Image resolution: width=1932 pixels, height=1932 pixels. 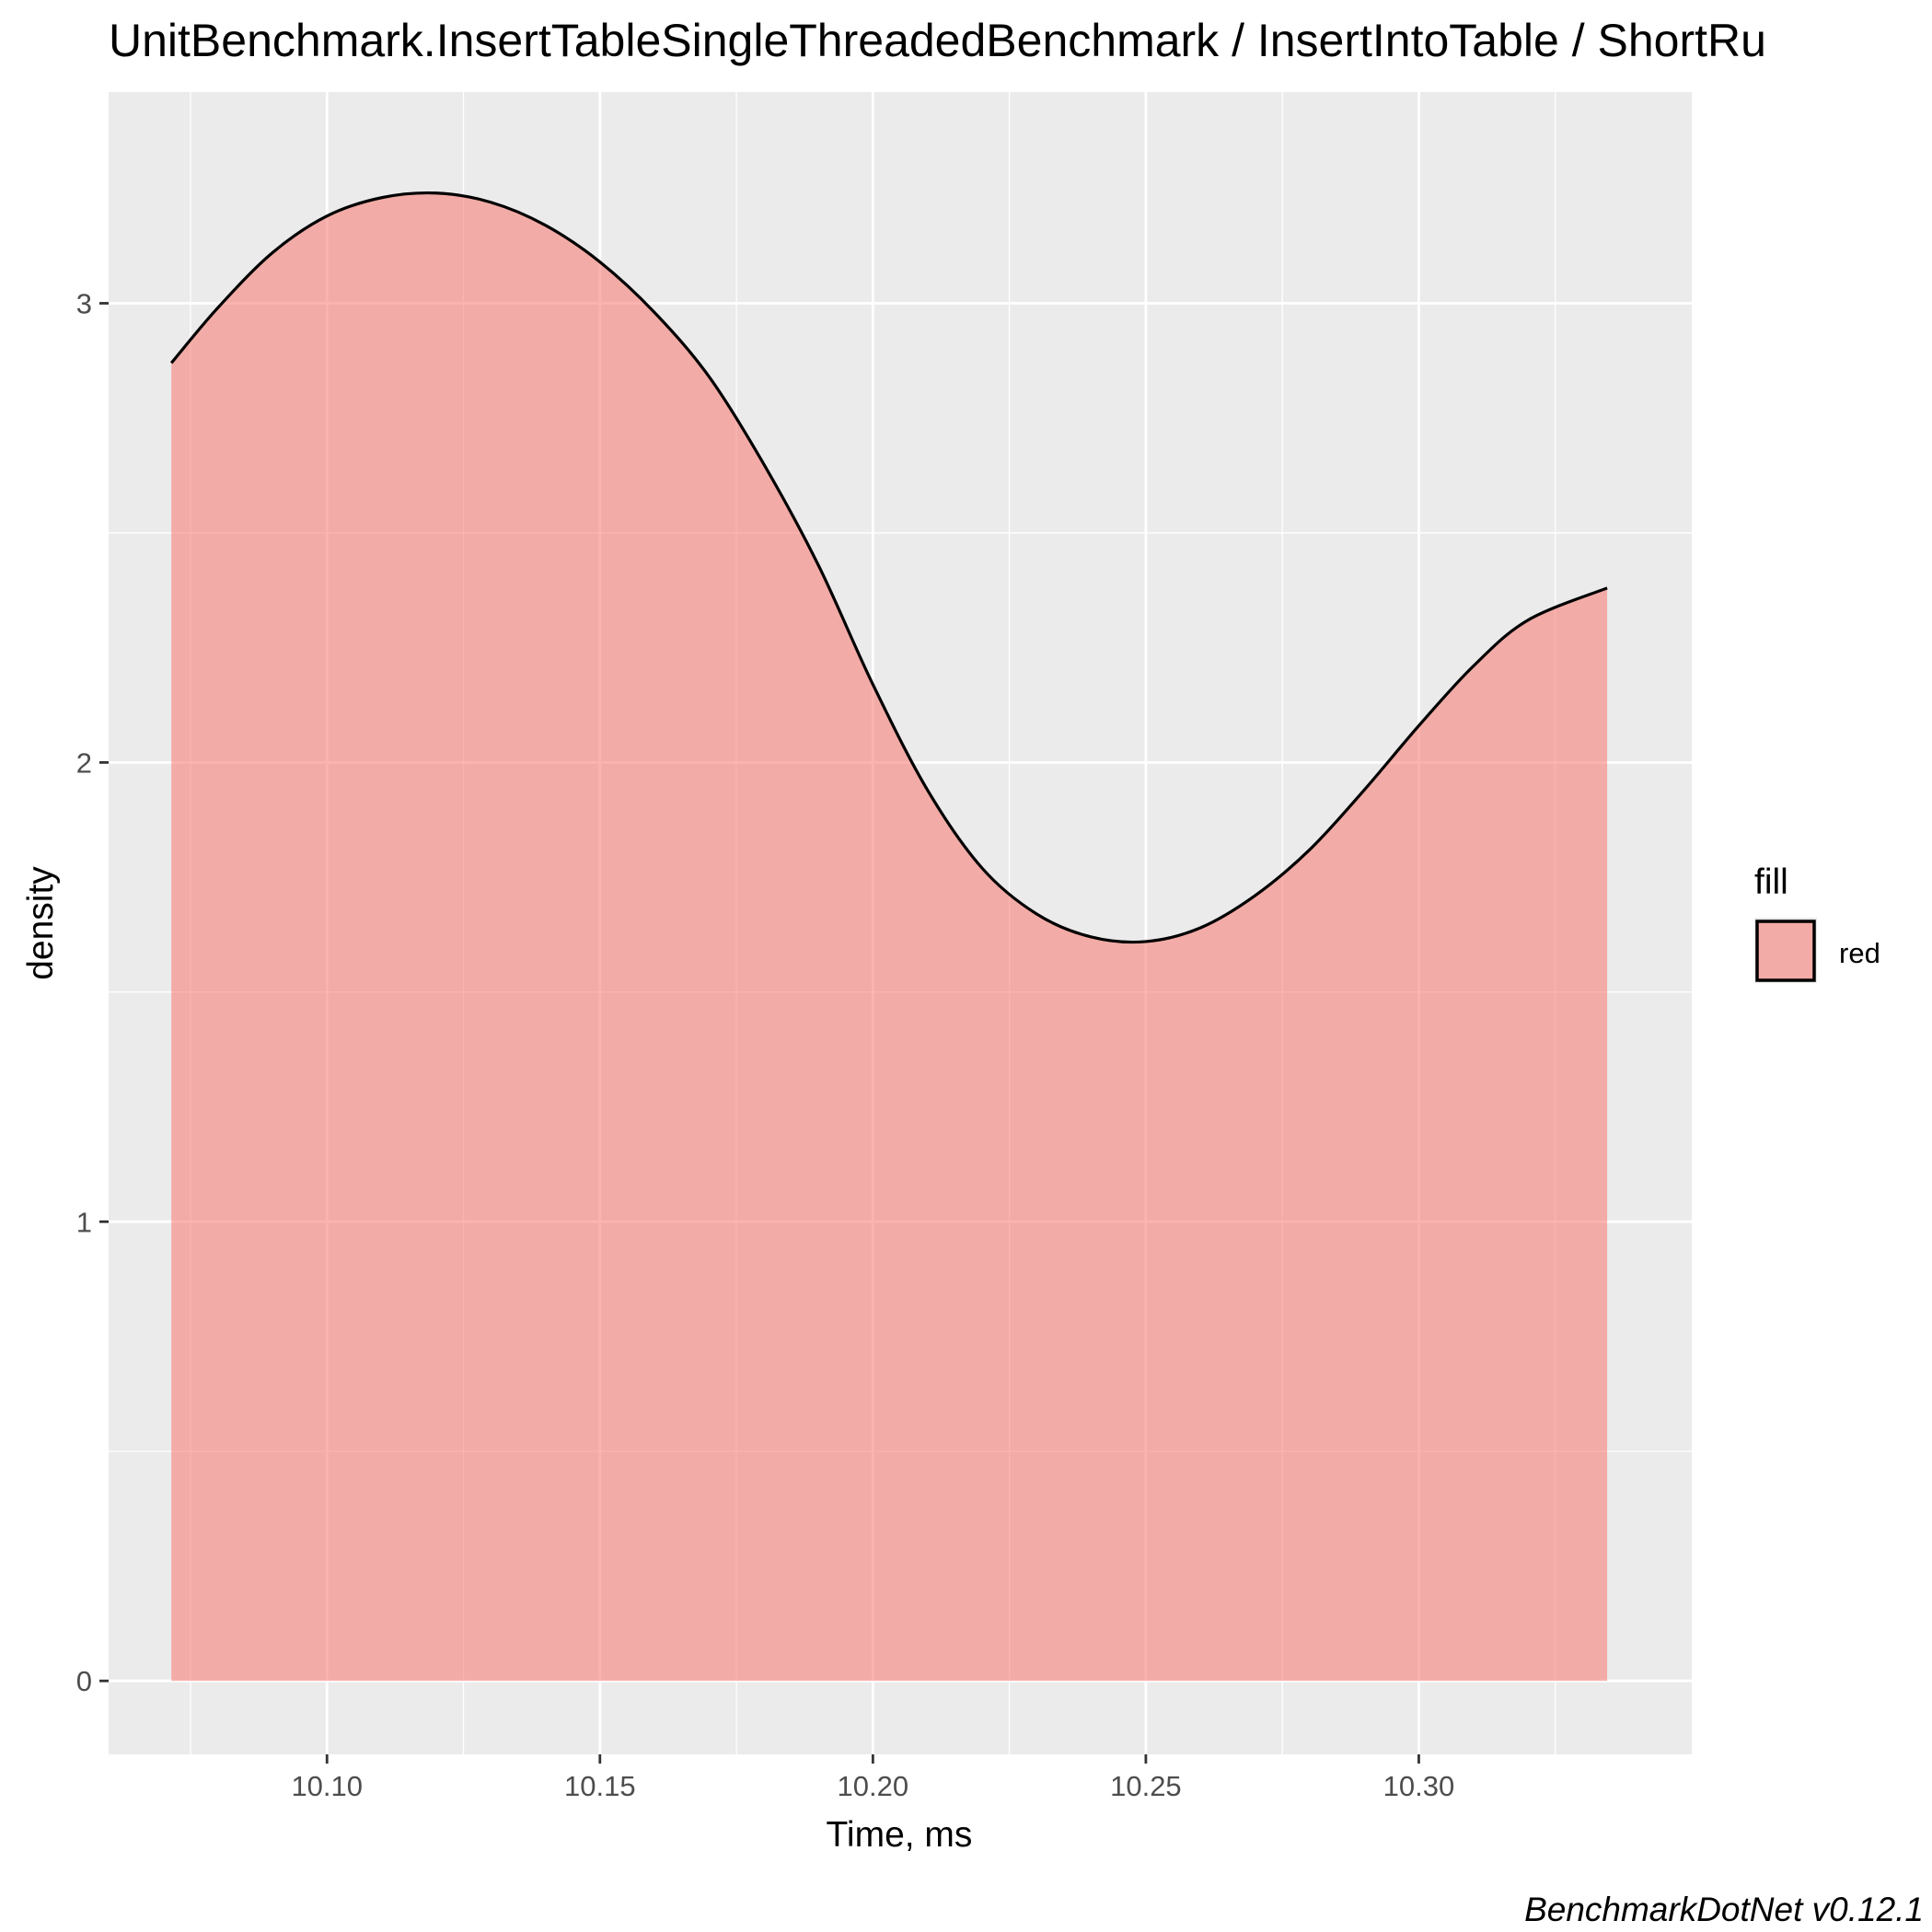 What do you see at coordinates (327, 1786) in the screenshot?
I see `x-tick-label: 10.10` at bounding box center [327, 1786].